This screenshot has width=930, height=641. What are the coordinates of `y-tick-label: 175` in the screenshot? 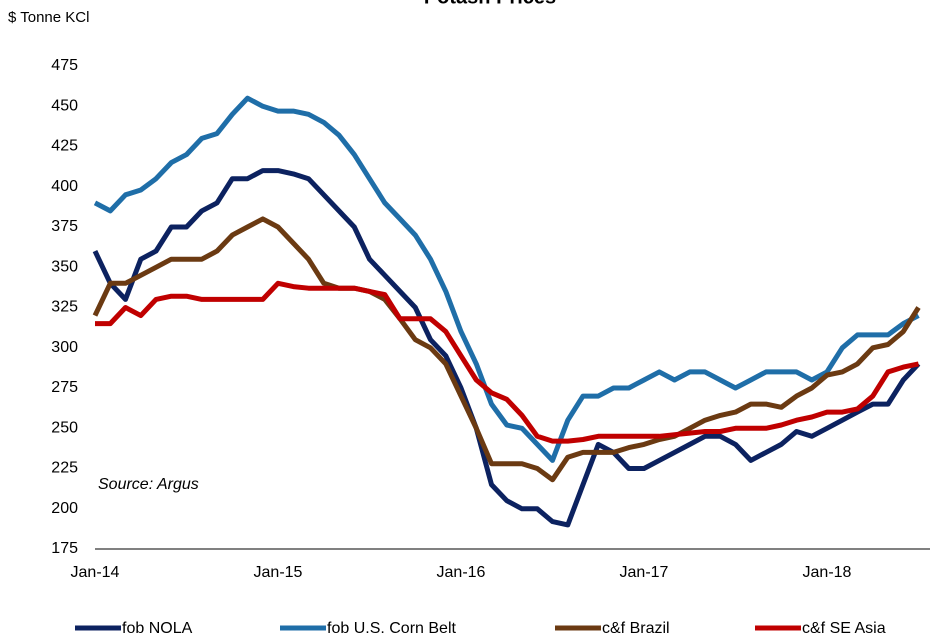 It's located at (64, 548).